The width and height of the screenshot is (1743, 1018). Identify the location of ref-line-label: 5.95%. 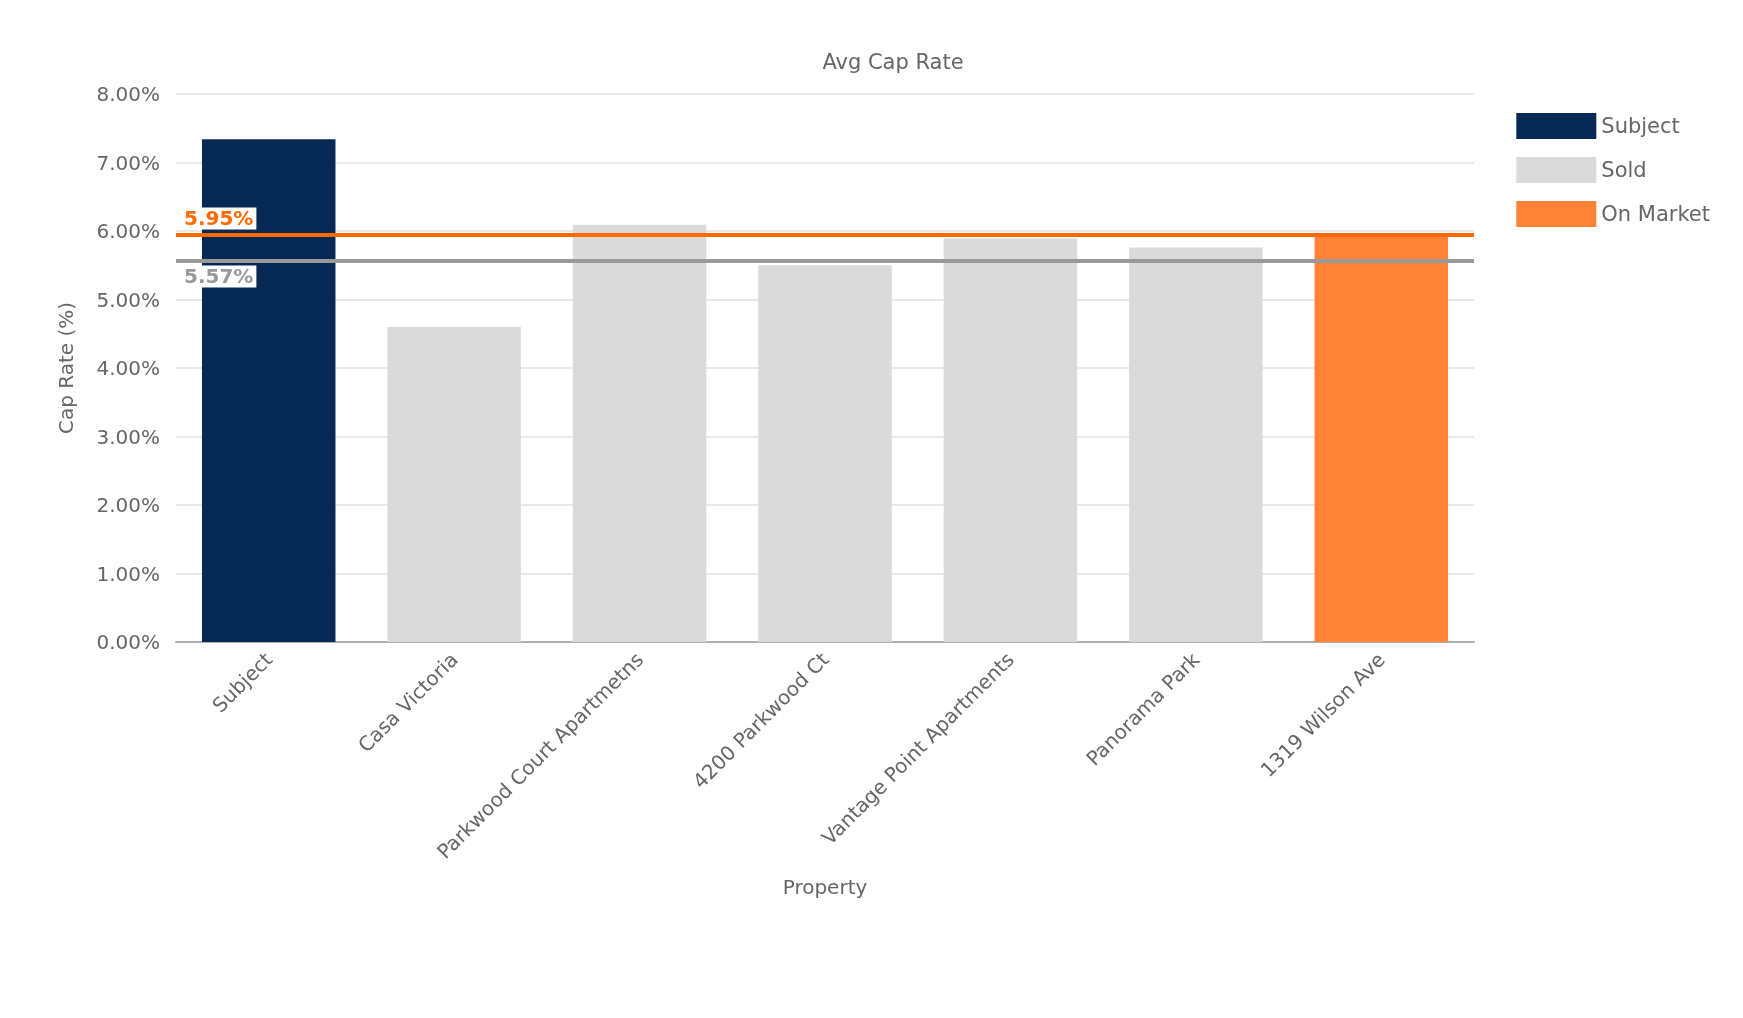
(219, 218).